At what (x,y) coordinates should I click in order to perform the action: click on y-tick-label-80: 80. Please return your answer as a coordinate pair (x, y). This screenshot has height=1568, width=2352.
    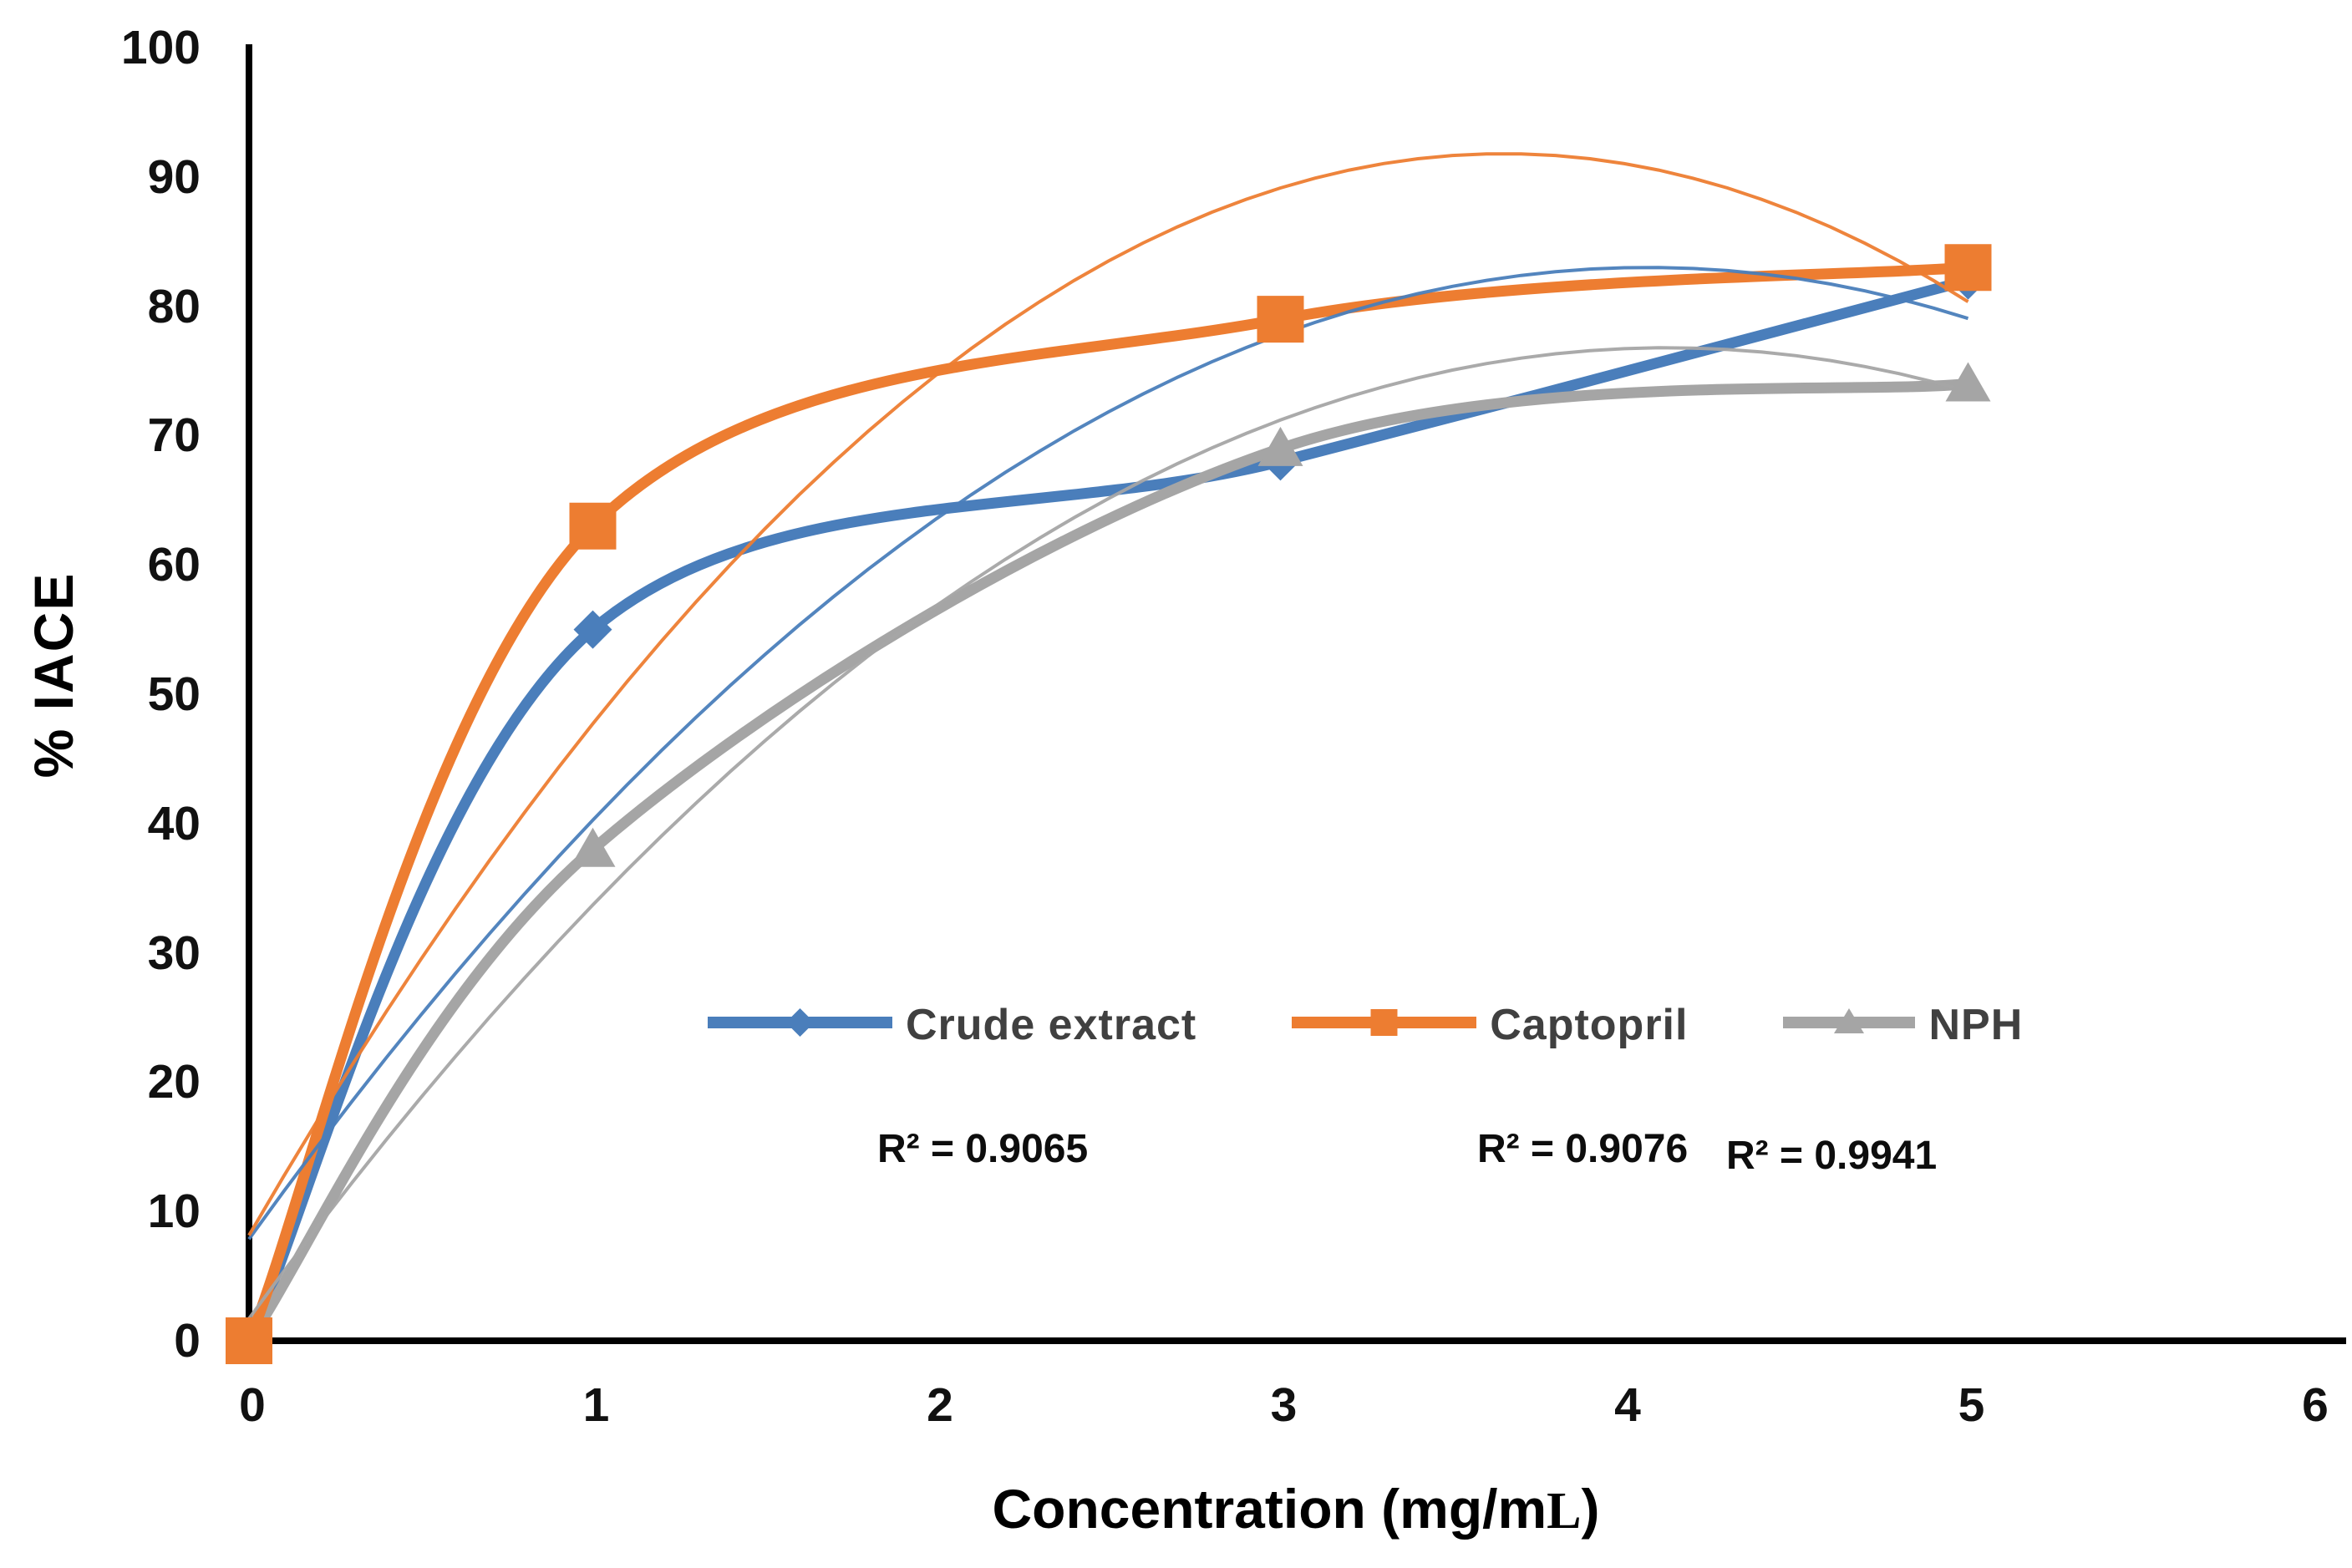
    Looking at the image, I should click on (174, 306).